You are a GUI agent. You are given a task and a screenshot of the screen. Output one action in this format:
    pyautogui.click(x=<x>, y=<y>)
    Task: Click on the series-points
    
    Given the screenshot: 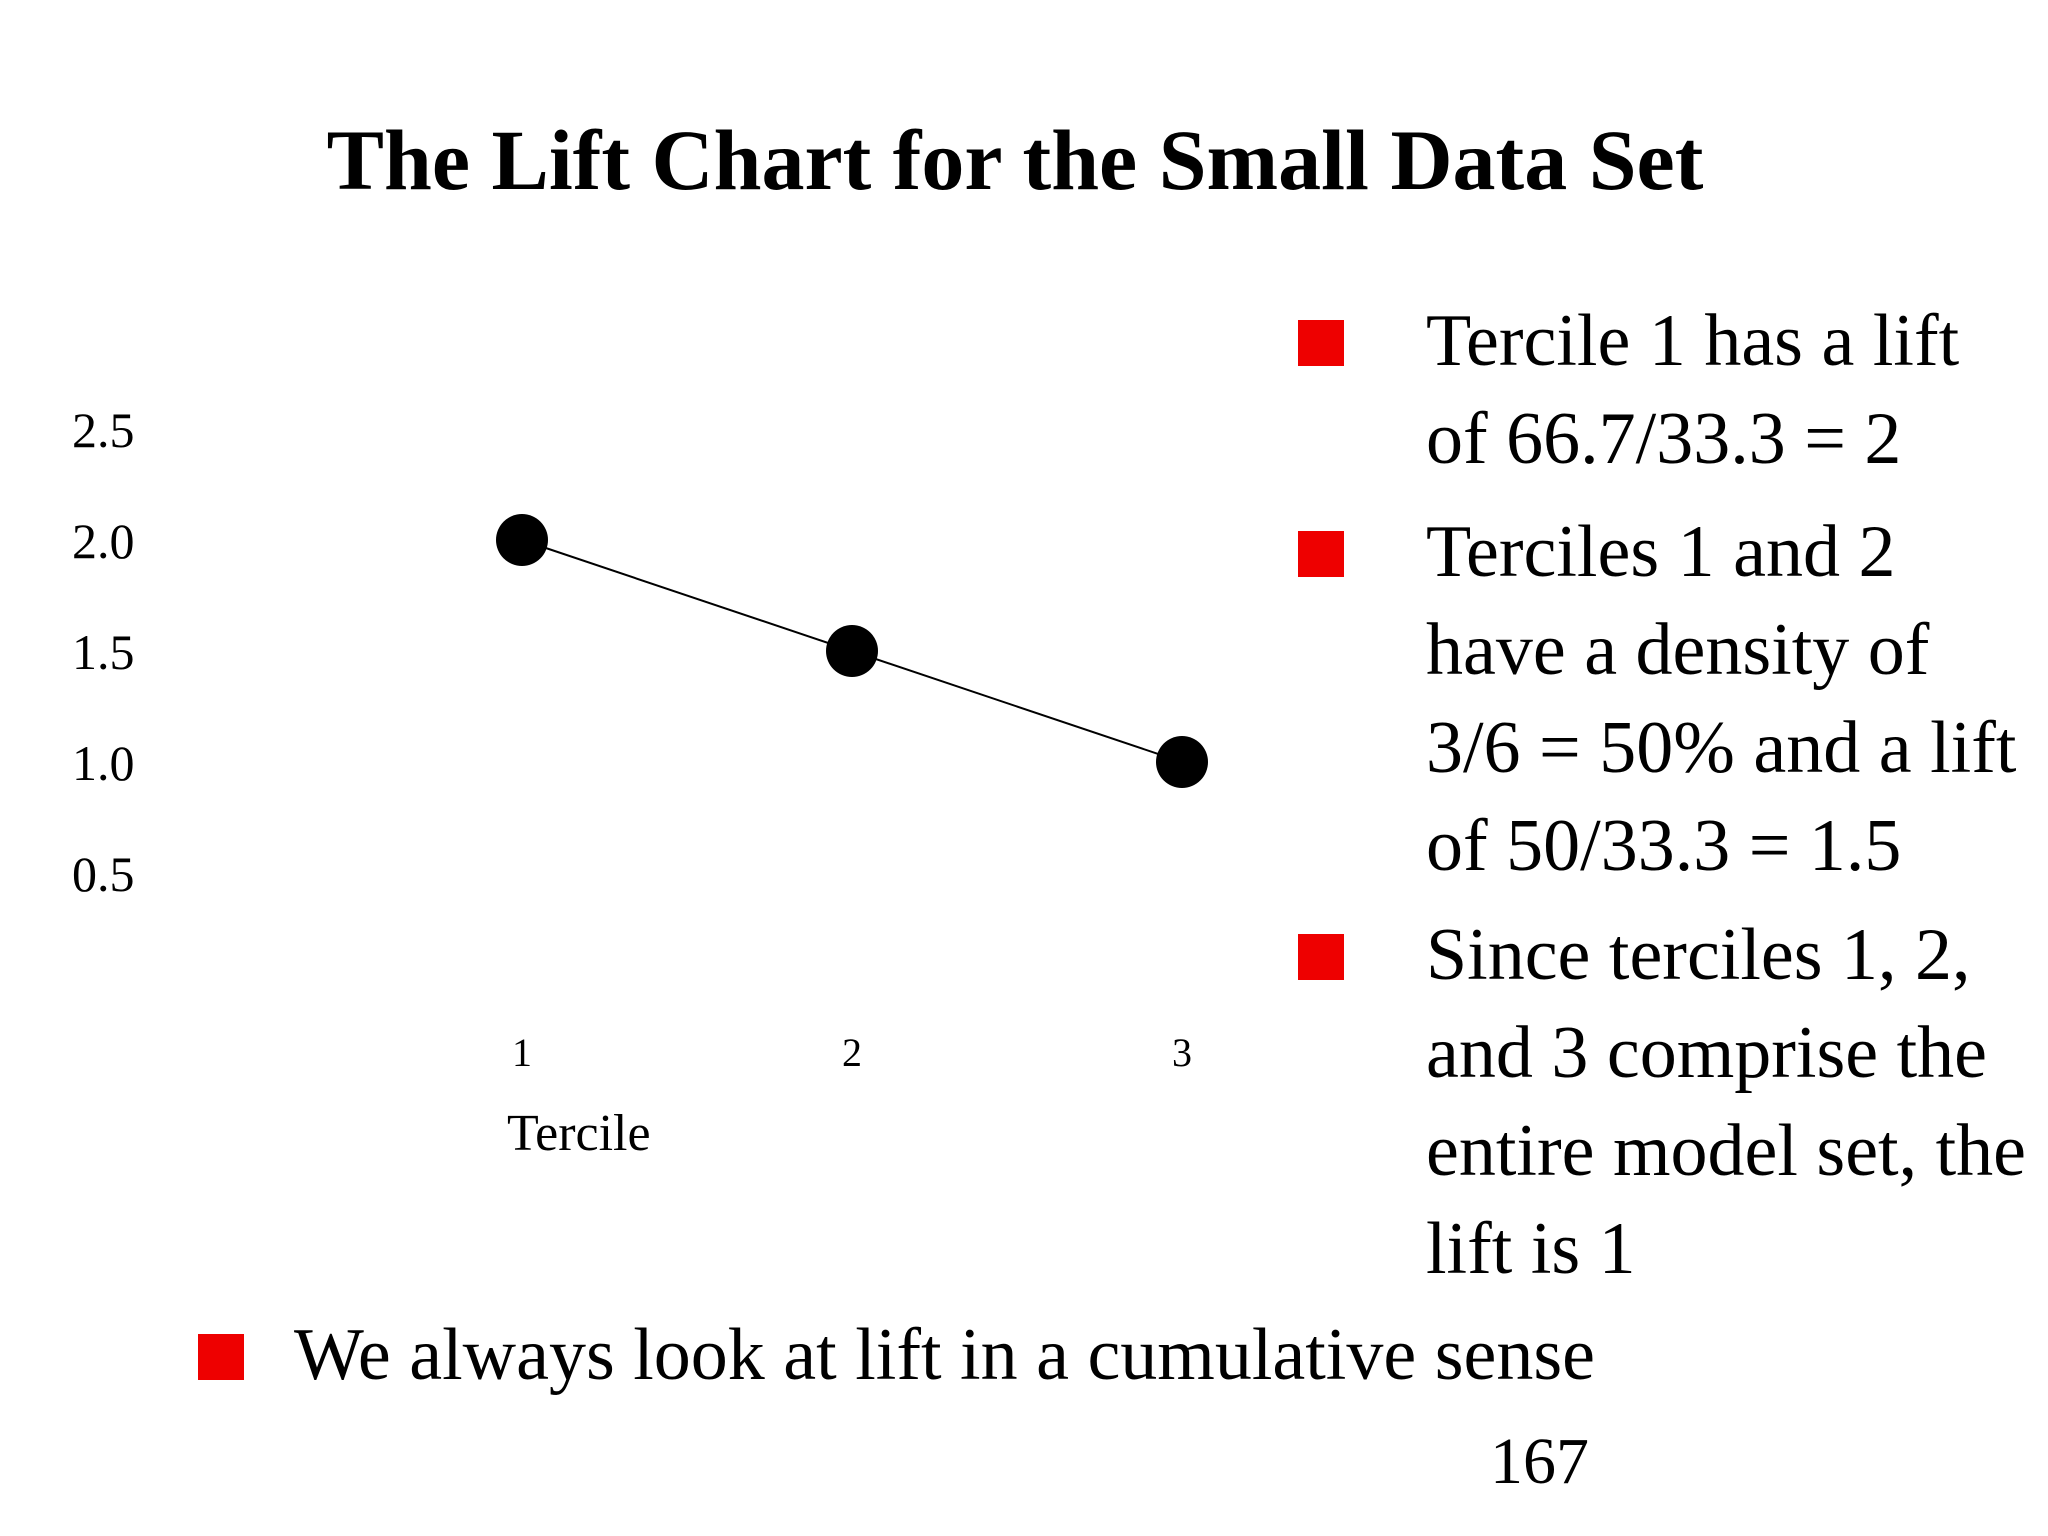 What is the action you would take?
    pyautogui.click(x=852, y=651)
    